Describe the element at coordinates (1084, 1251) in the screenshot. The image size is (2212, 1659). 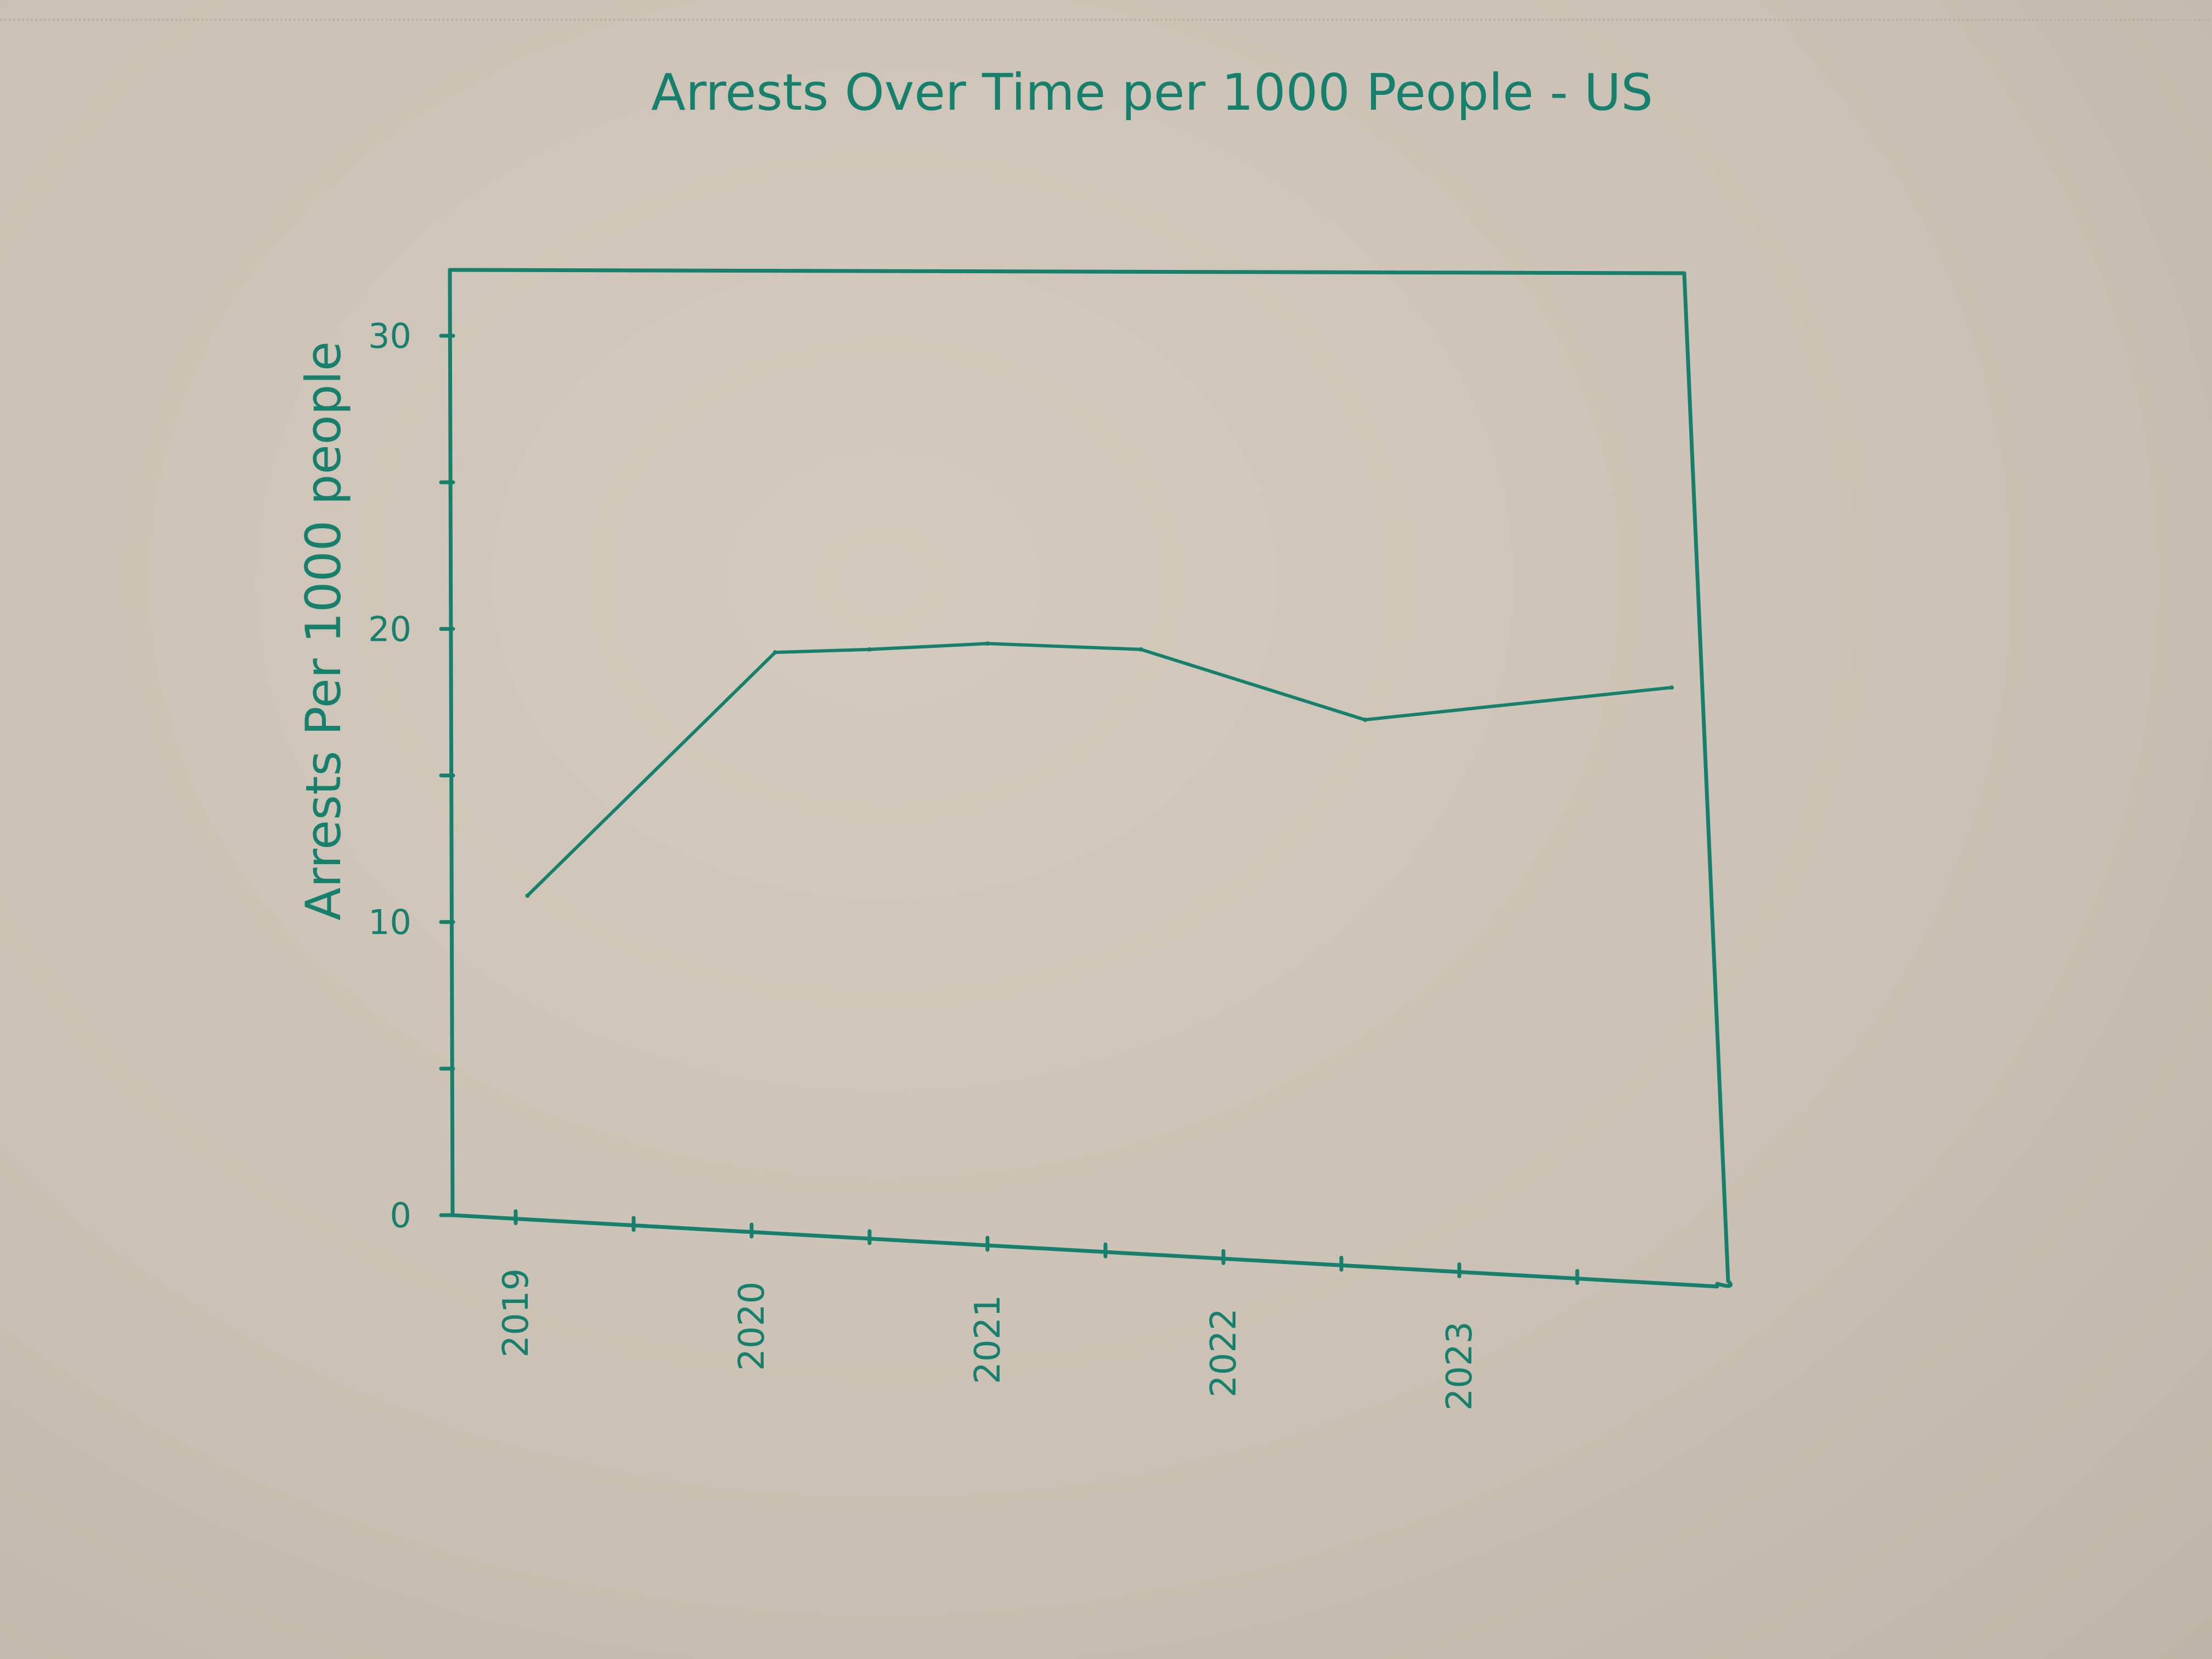
I see `x-axis-line` at that location.